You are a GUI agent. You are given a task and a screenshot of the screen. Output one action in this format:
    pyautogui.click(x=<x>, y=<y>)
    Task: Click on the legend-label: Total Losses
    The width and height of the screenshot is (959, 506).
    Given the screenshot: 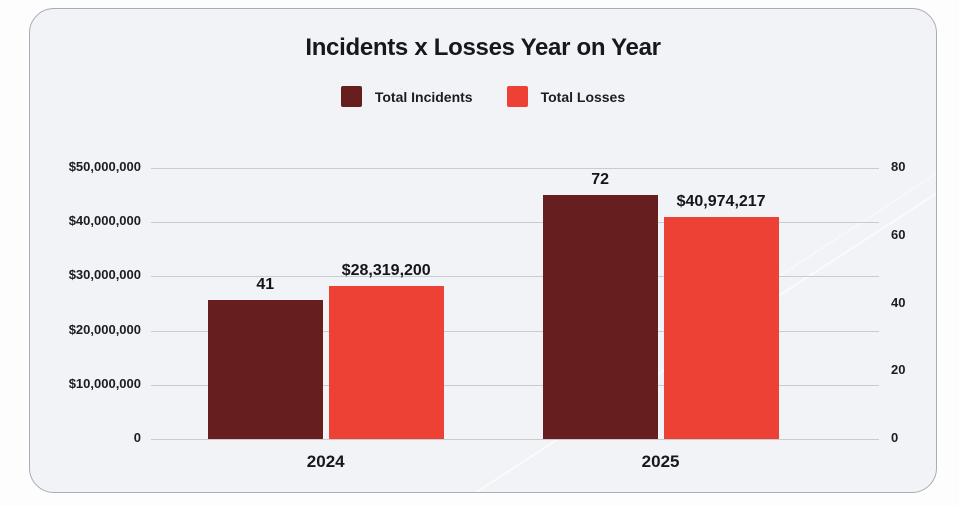 What is the action you would take?
    pyautogui.click(x=583, y=96)
    